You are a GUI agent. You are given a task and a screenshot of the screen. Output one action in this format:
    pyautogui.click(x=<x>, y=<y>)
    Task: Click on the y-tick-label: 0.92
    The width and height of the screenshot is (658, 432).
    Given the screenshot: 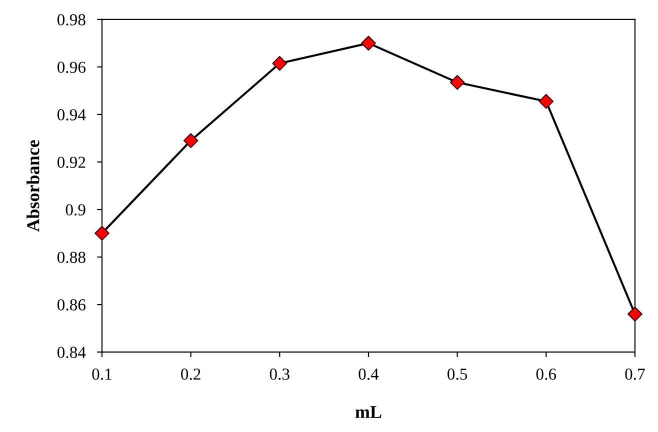 What is the action you would take?
    pyautogui.click(x=71, y=162)
    